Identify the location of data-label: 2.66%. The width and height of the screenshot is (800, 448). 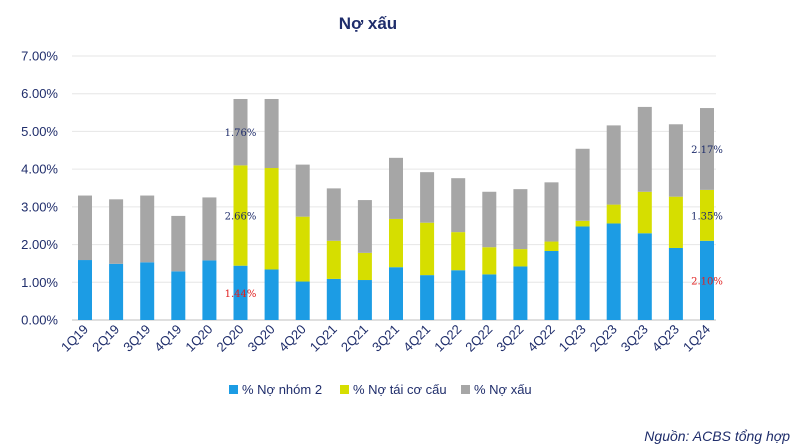
(241, 217).